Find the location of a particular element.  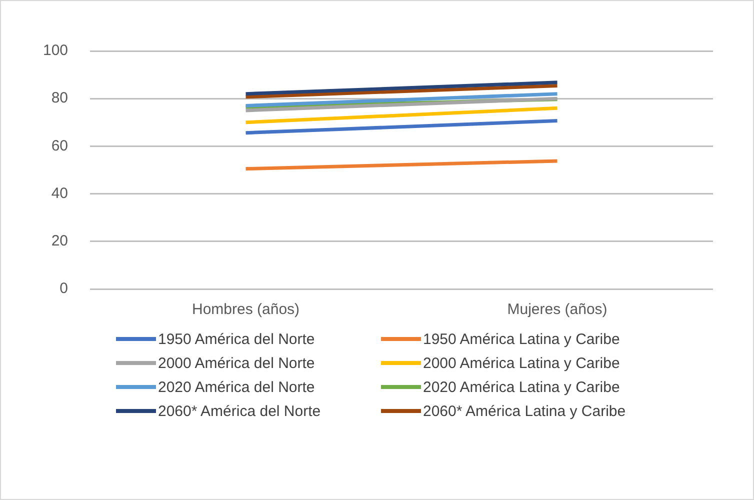

legend-label: 2060* América del Norte is located at coordinates (239, 411).